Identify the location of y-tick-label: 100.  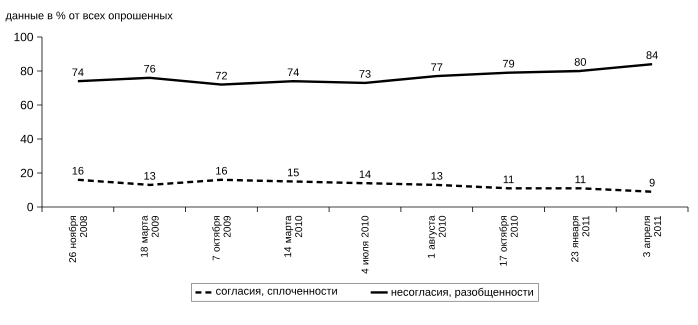
(24, 37).